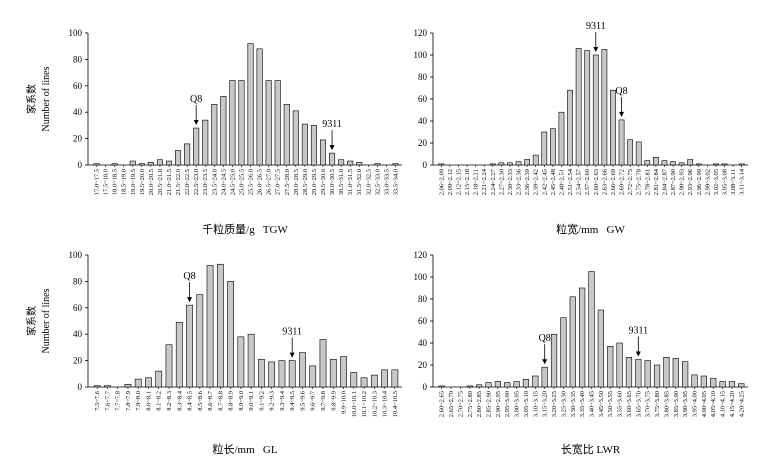 Image resolution: width=769 pixels, height=463 pixels. Describe the element at coordinates (159, 401) in the screenshot. I see `x-tick-label: 8.1~8.2` at that location.